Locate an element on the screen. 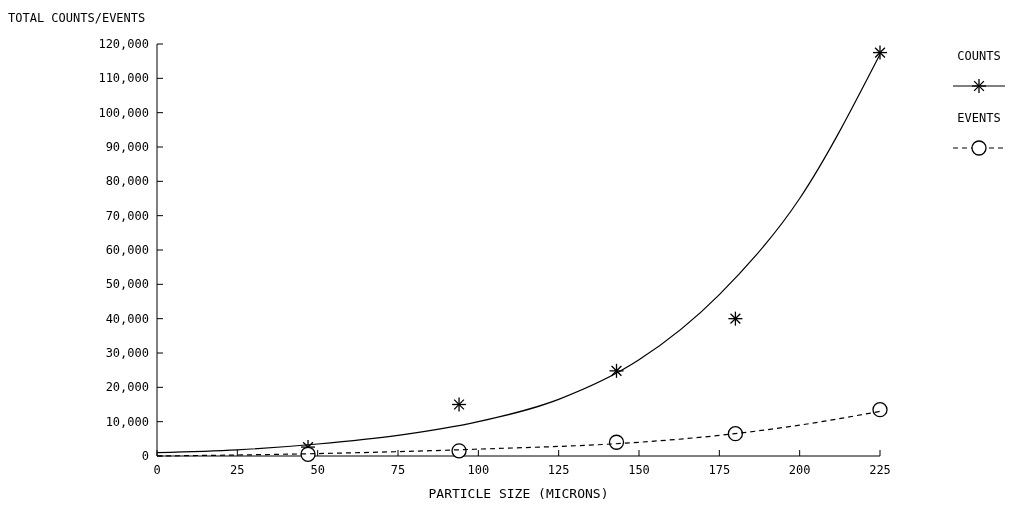 This screenshot has width=1028, height=516. y-tick-label: 30,000 is located at coordinates (127, 353).